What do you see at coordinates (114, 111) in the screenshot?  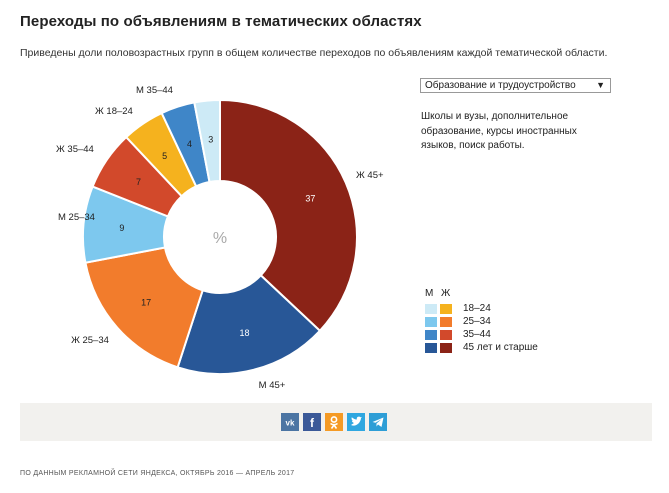 I see `slice-name-label-6: Ж 18–24` at bounding box center [114, 111].